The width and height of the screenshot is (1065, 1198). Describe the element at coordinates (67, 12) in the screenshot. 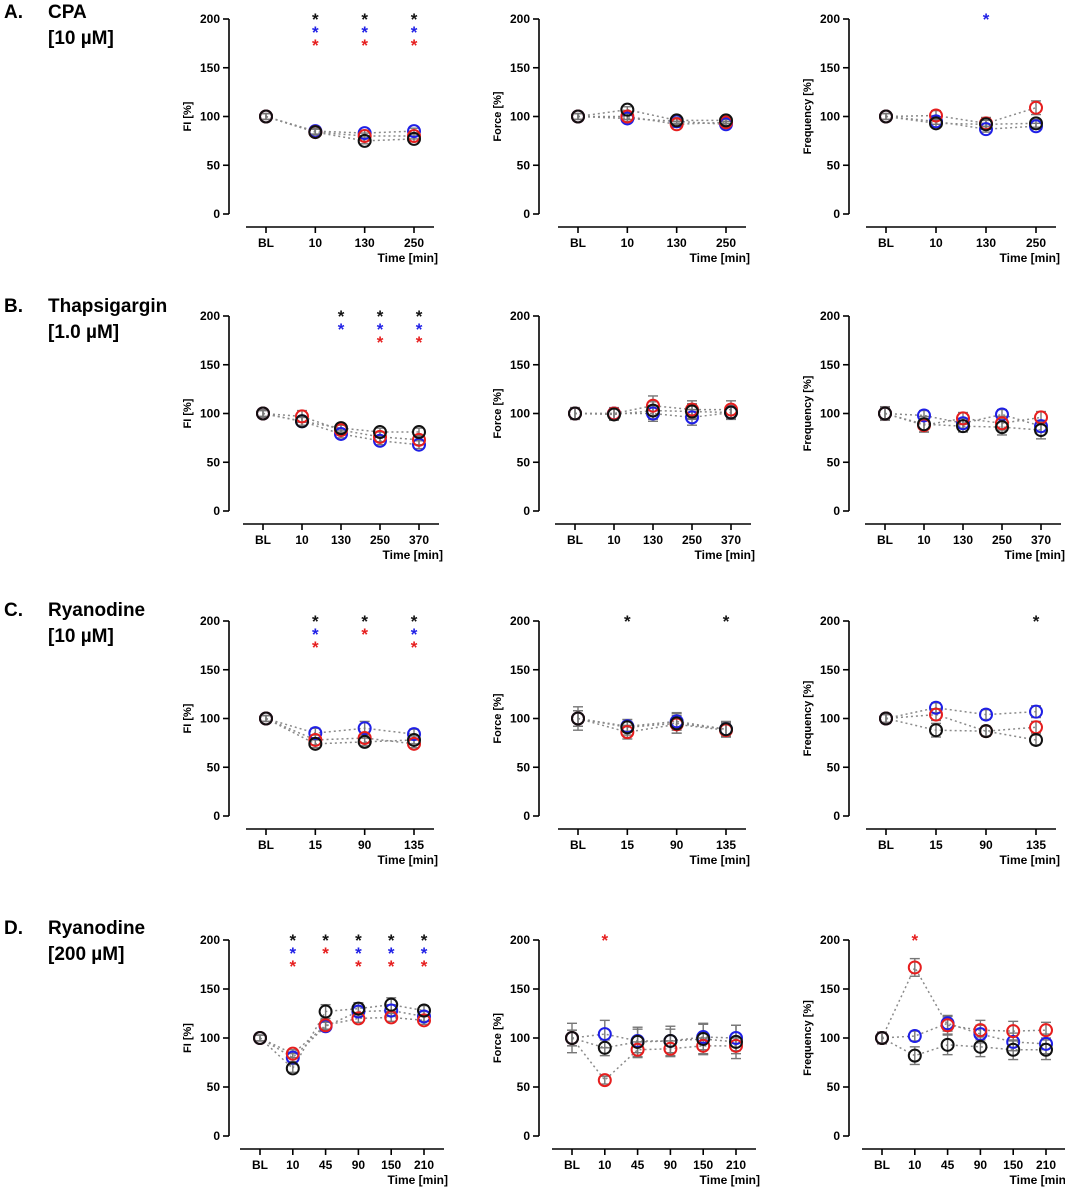

I see `row-drug-name: CPA` at that location.